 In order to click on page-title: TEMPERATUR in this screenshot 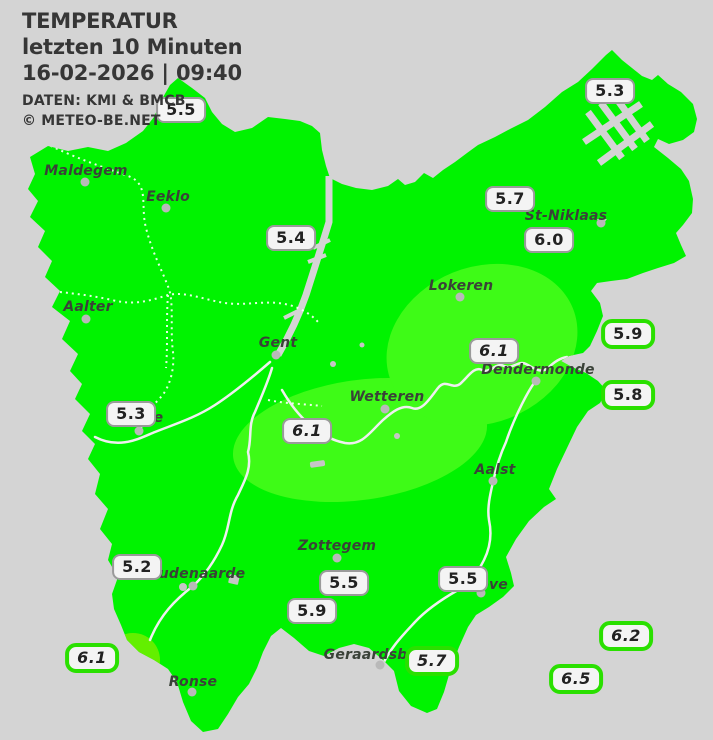, I will do `click(100, 21)`.